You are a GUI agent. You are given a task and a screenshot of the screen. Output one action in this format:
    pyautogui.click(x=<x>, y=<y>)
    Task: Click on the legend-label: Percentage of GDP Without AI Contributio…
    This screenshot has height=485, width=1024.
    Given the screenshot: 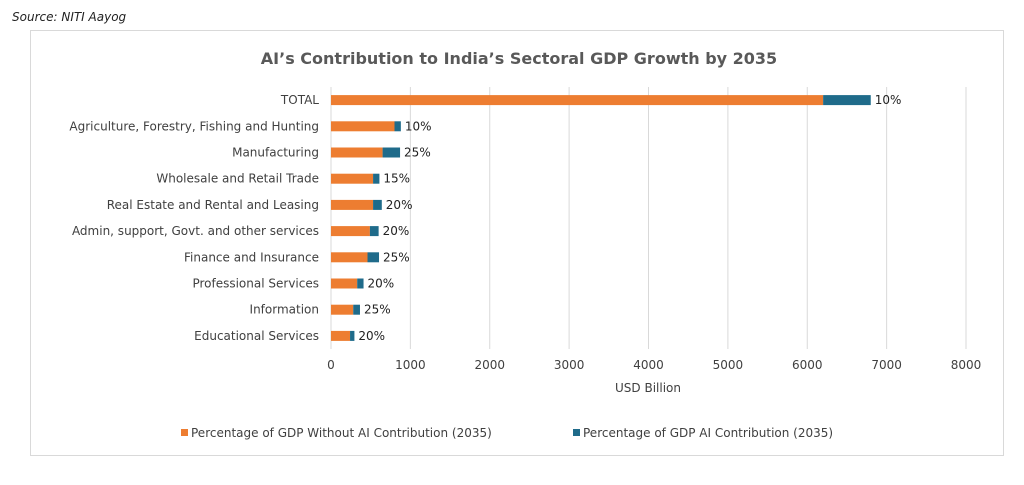 What is the action you would take?
    pyautogui.click(x=341, y=433)
    